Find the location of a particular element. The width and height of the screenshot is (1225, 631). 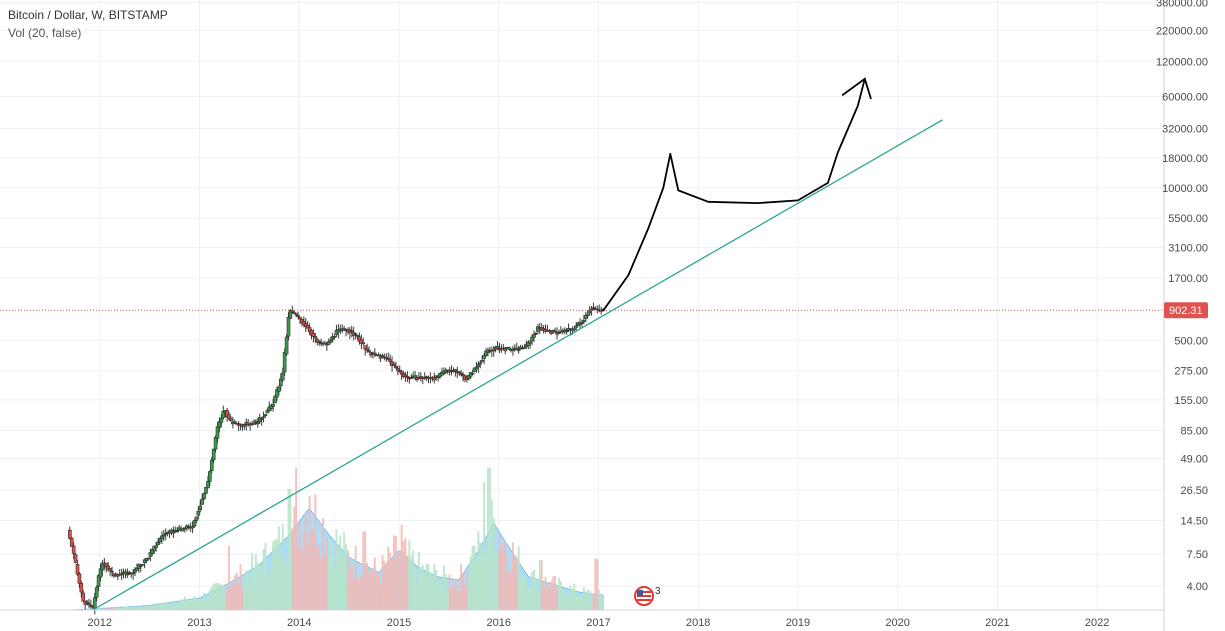

symbol-title: Bitcoin / Dollar, W, BITSTAMP is located at coordinates (88, 15).